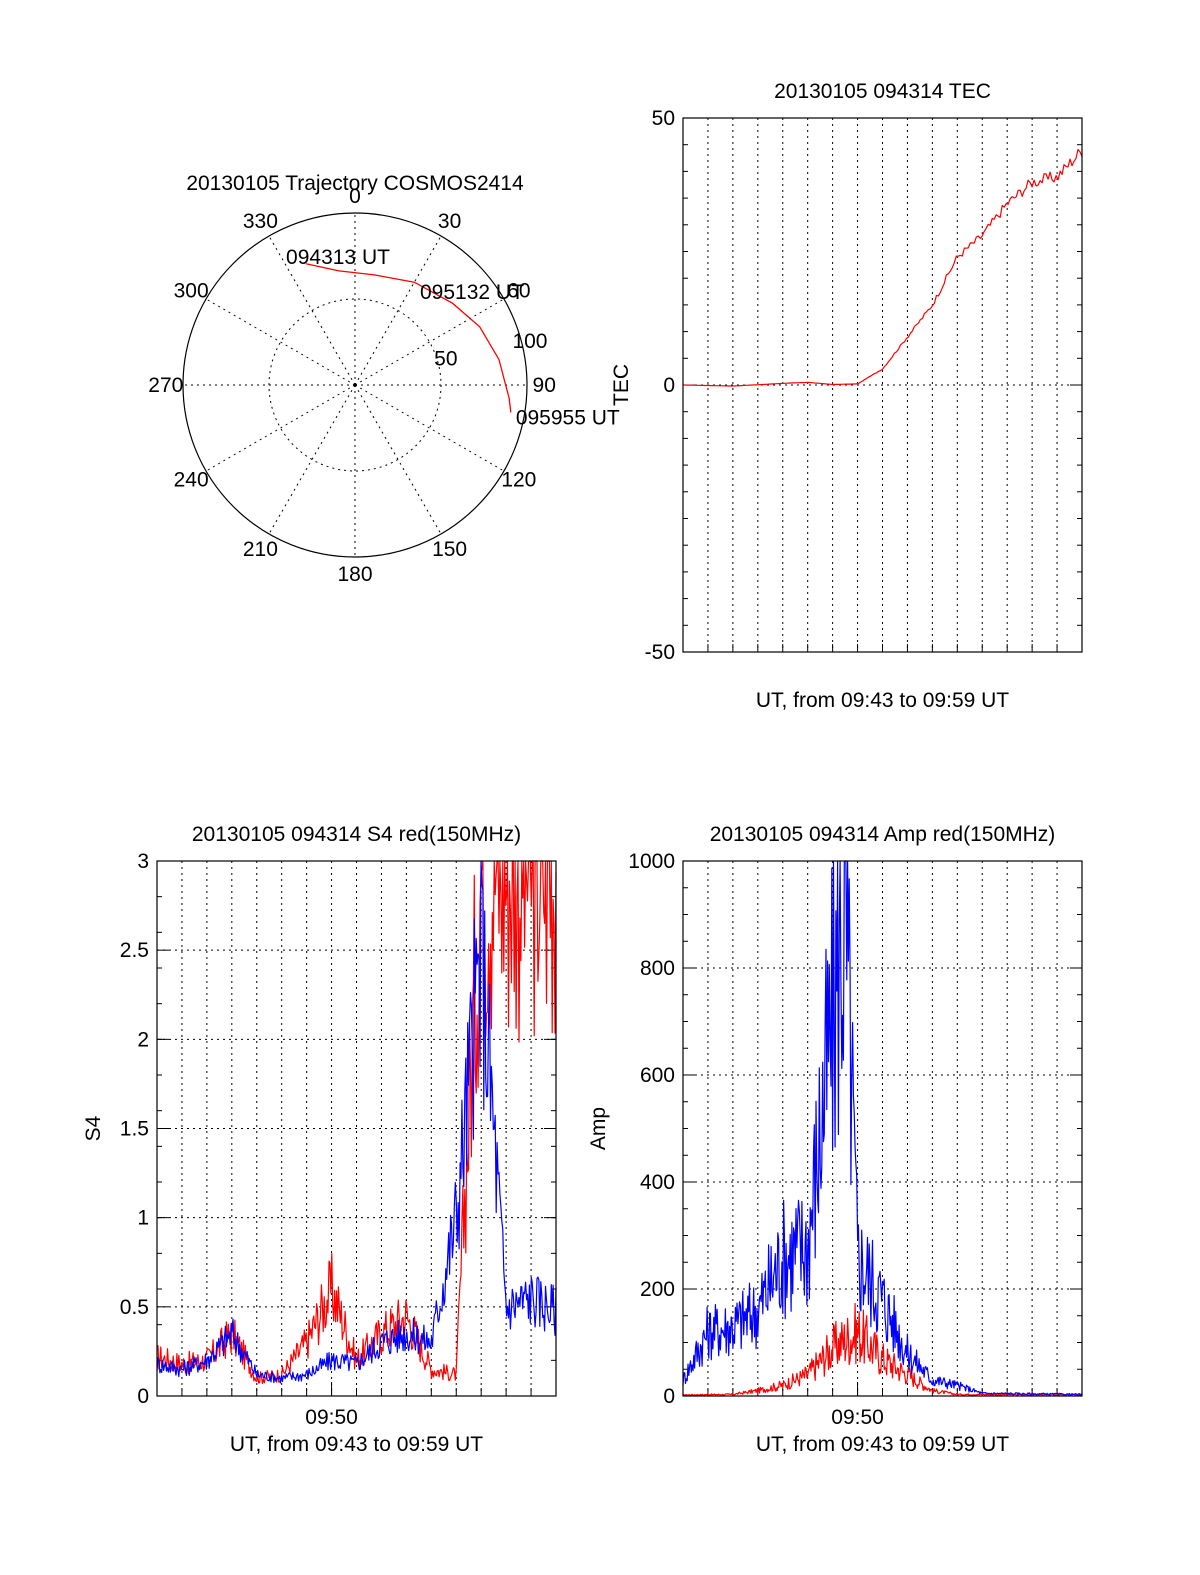  I want to click on polar-time-annotation: 095955 UT, so click(568, 417).